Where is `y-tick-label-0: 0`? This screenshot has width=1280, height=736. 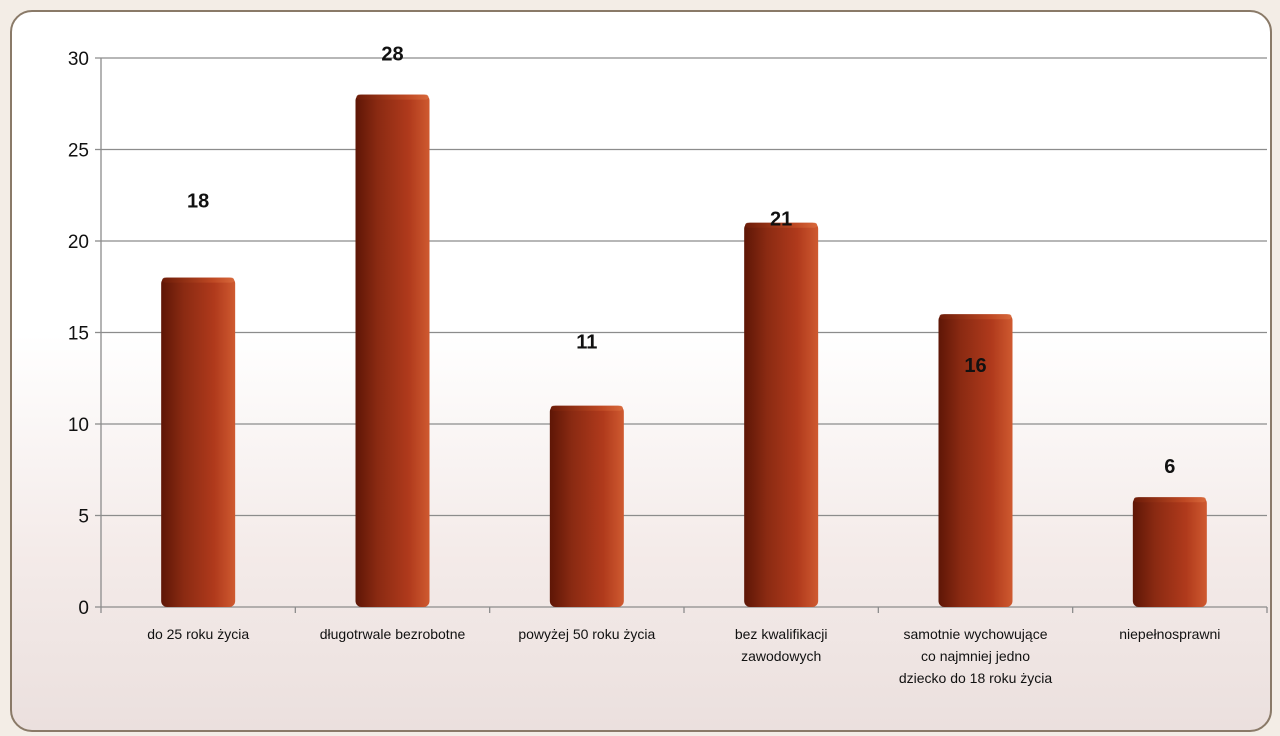 y-tick-label-0: 0 is located at coordinates (83, 608).